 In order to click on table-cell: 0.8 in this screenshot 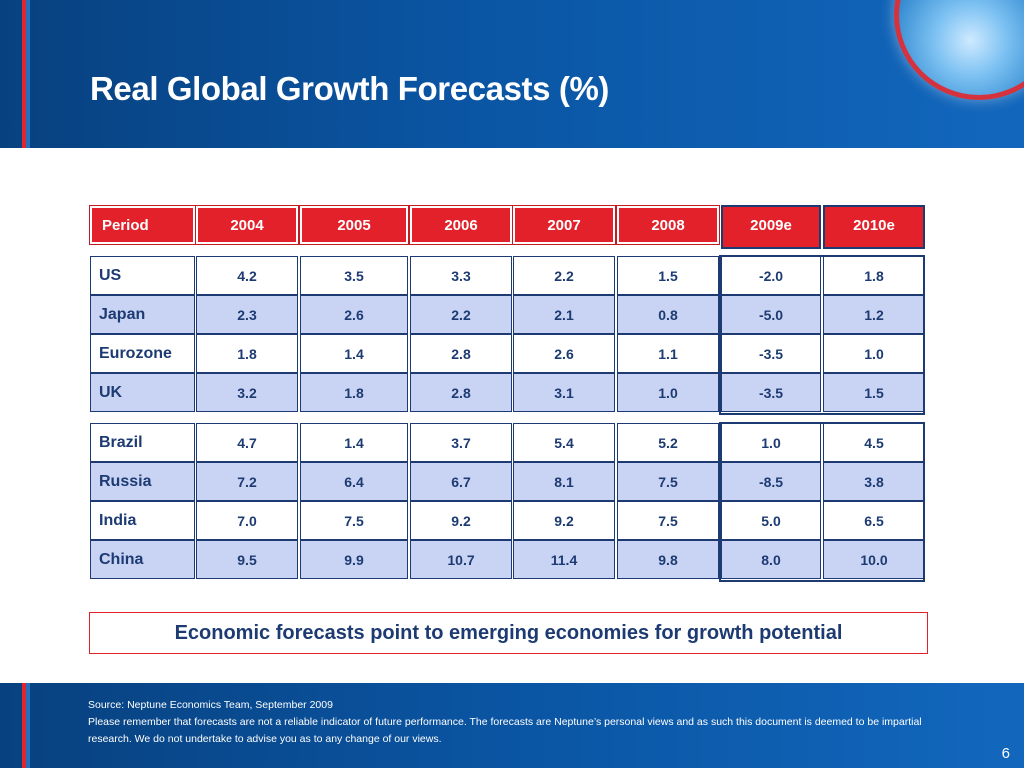, I will do `click(668, 314)`.